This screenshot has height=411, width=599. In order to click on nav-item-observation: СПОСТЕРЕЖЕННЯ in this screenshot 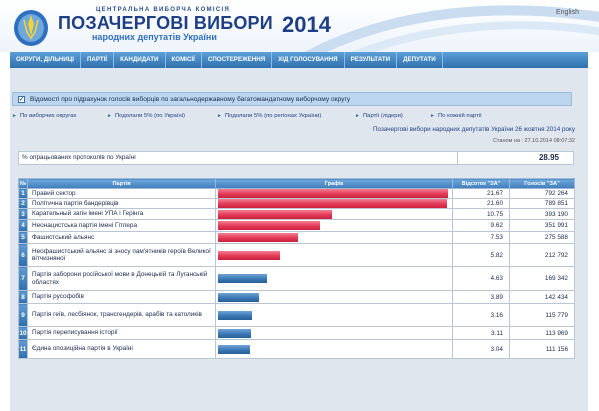, I will do `click(237, 60)`.